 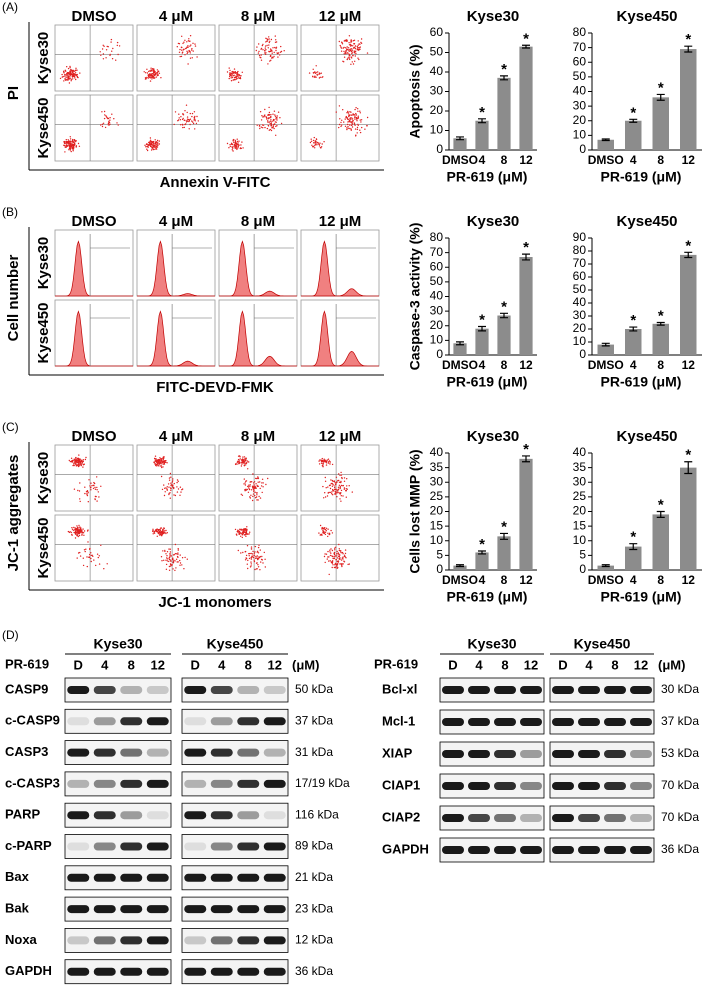 What do you see at coordinates (493, 16) in the screenshot?
I see `chart-title: Kyse30` at bounding box center [493, 16].